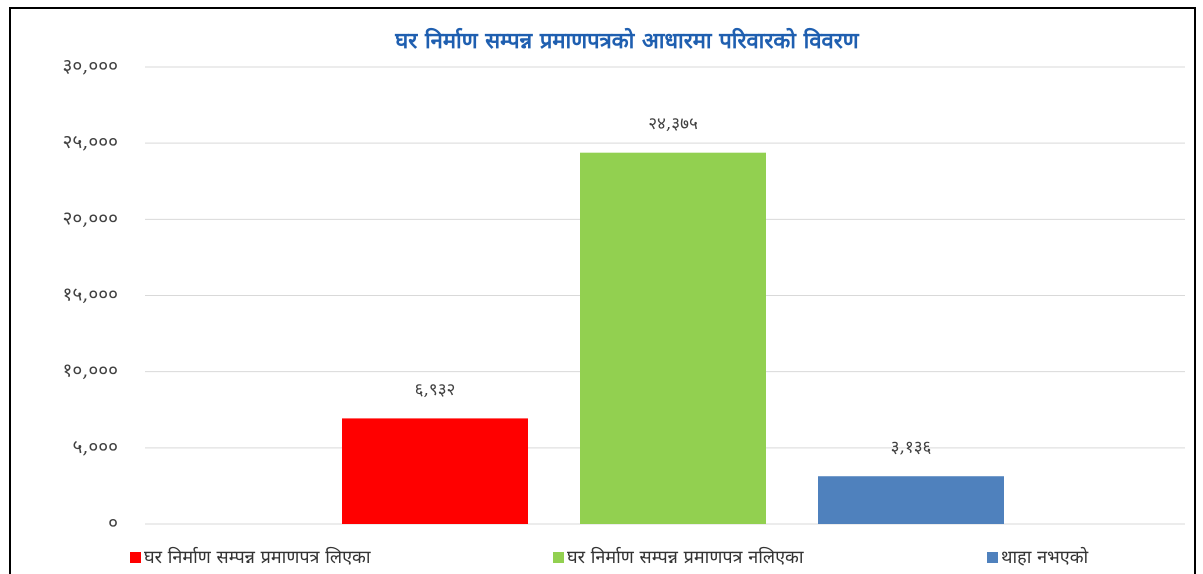 The image size is (1203, 574). I want to click on y-tick-label: ५,०००, so click(95, 447).